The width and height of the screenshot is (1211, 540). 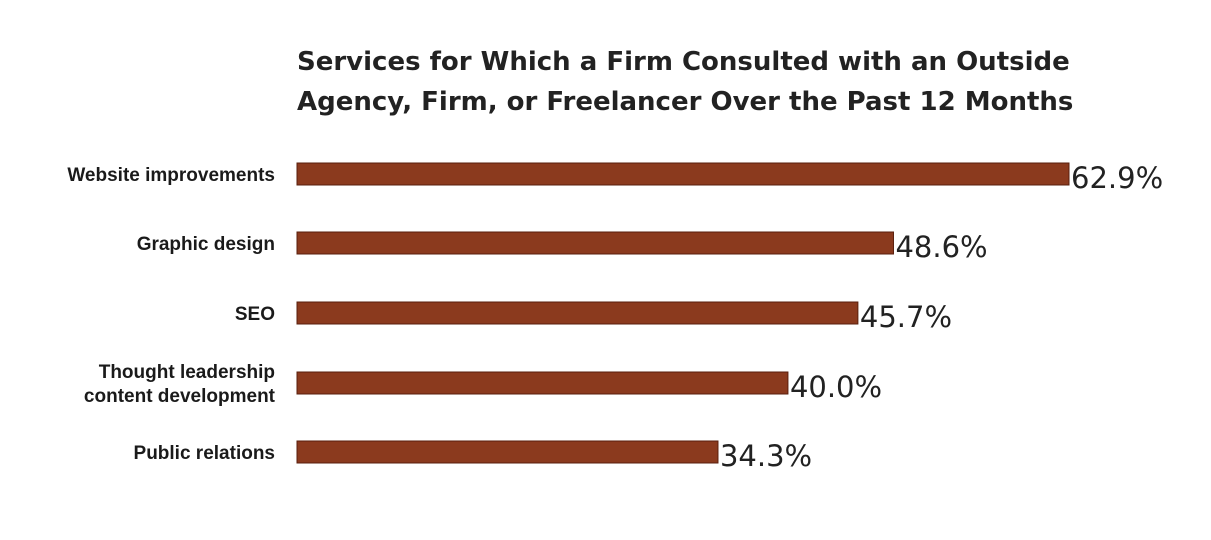 What do you see at coordinates (204, 453) in the screenshot?
I see `category-label: Public relations` at bounding box center [204, 453].